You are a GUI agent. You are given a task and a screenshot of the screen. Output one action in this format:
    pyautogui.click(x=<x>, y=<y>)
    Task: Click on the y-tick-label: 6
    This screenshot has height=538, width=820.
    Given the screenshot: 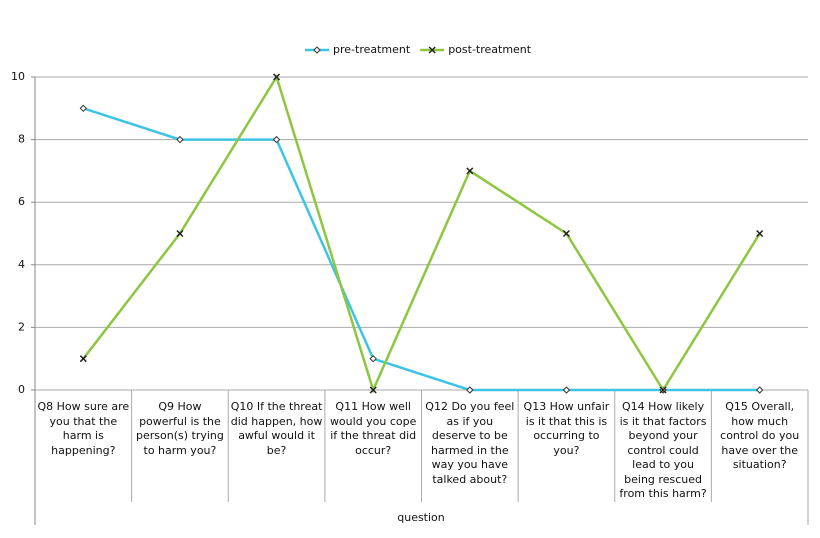 What is the action you would take?
    pyautogui.click(x=21, y=201)
    